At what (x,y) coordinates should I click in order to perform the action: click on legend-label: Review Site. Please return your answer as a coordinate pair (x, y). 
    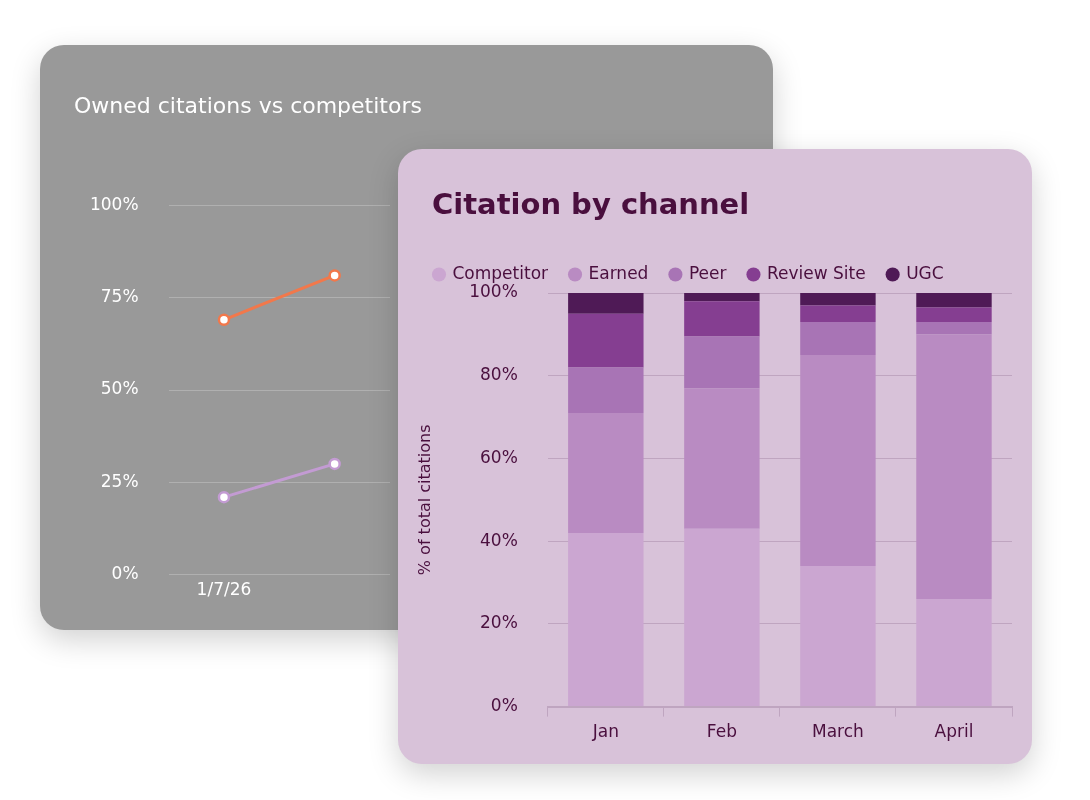
    Looking at the image, I should click on (816, 272).